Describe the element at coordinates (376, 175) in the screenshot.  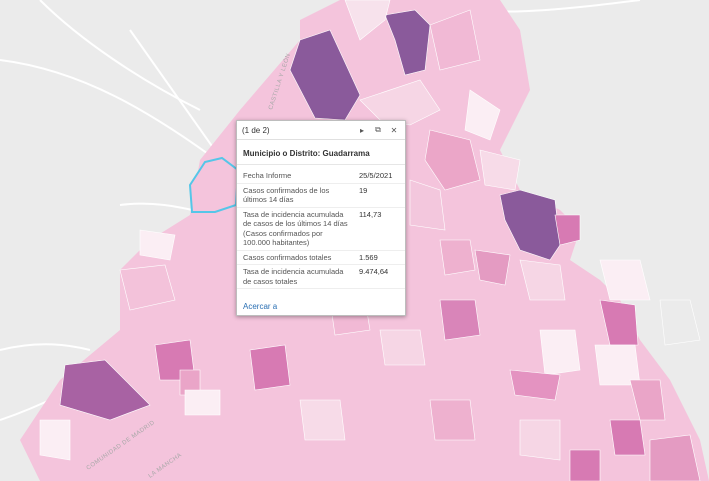
I see `field-value: 25/5/2021` at that location.